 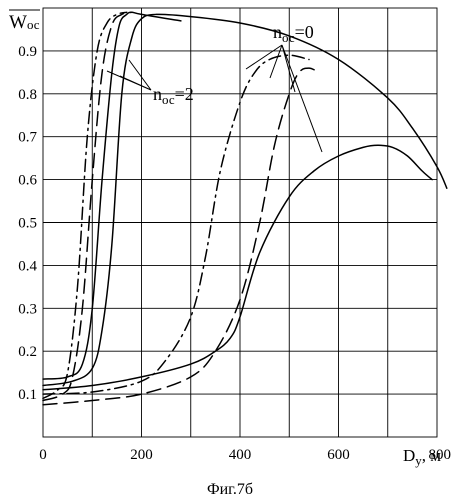 I want to click on x-axis-label: Dу, м, so click(x=422, y=457).